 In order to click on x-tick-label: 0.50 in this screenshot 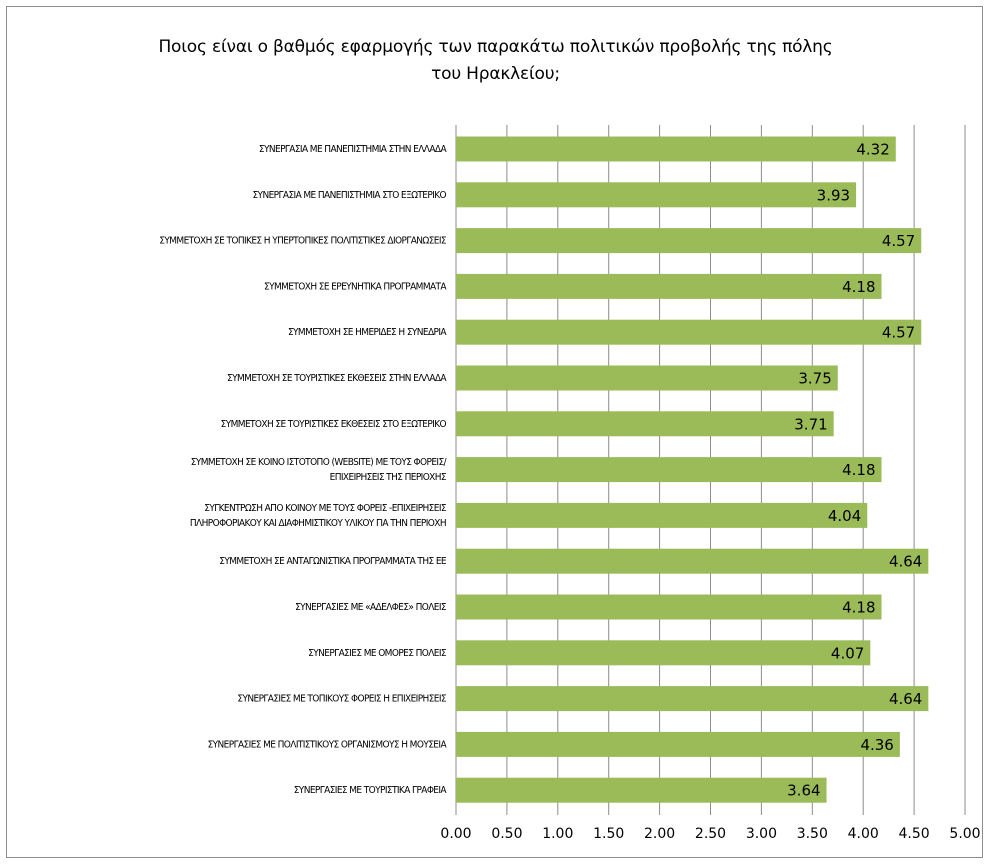, I will do `click(506, 834)`.